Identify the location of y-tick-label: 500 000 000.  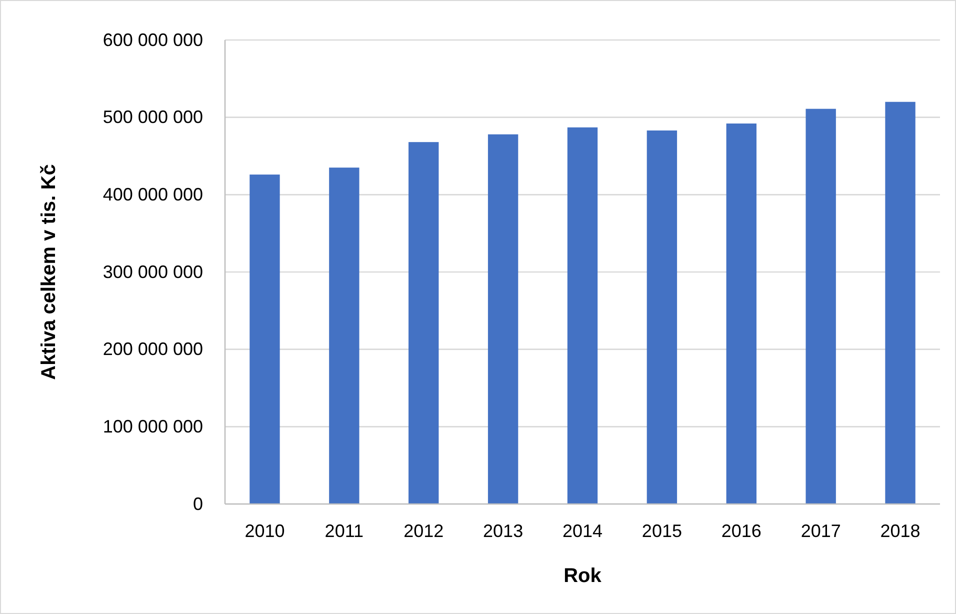
(152, 117).